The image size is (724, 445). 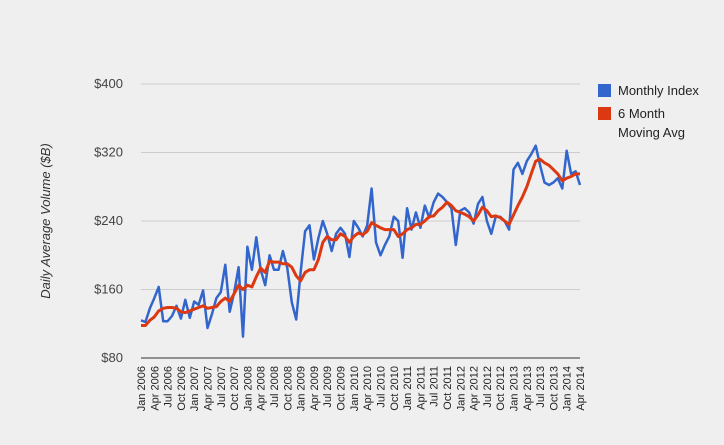 What do you see at coordinates (142, 388) in the screenshot?
I see `x-tick-label: Jan 2006` at bounding box center [142, 388].